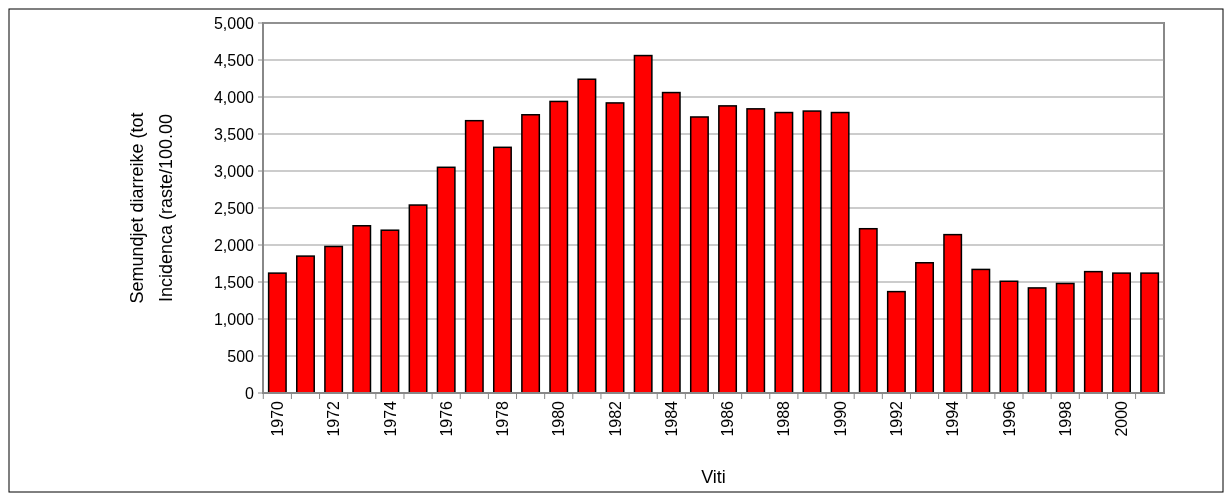 Image resolution: width=1232 pixels, height=501 pixels. I want to click on x-tick-label: 1980, so click(559, 418).